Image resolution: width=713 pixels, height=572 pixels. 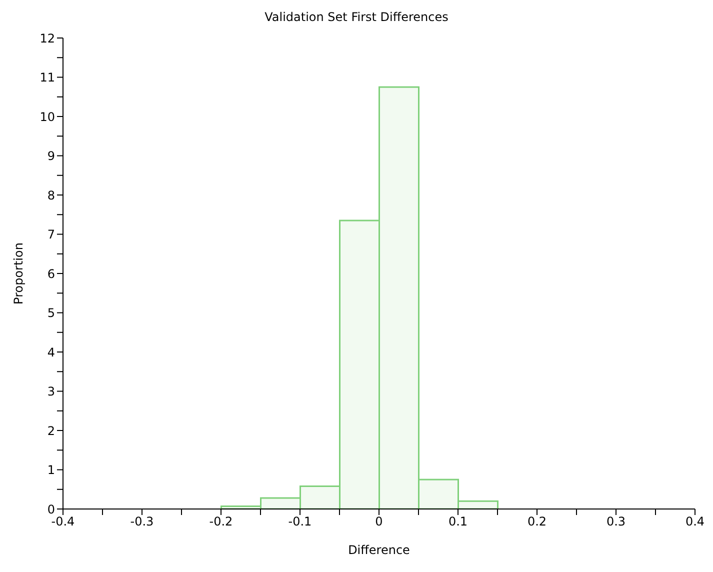 I want to click on x-tick-label: -0.2, so click(x=221, y=521).